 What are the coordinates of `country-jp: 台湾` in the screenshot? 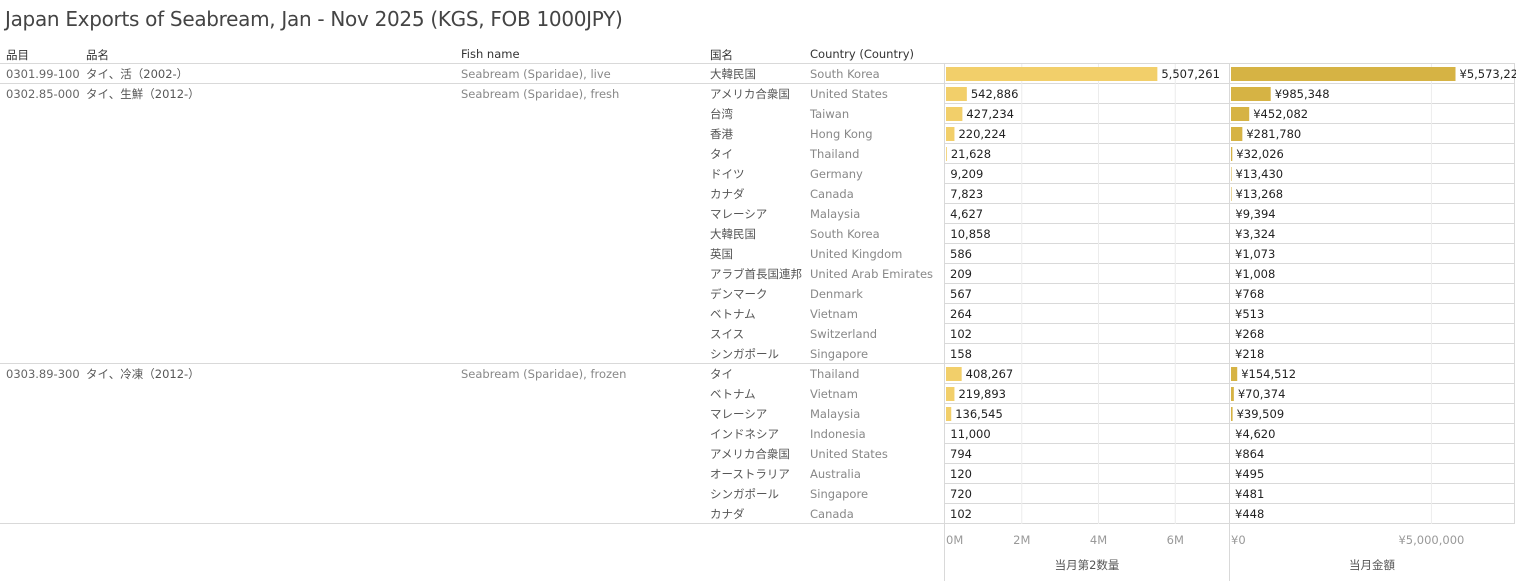 It's located at (721, 114).